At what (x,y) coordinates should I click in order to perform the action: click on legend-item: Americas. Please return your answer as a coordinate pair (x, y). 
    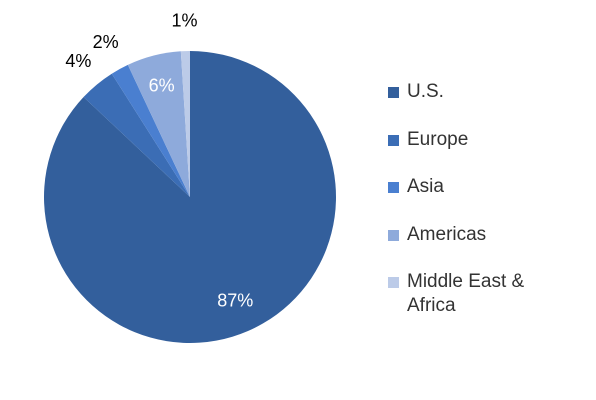
    Looking at the image, I should click on (477, 235).